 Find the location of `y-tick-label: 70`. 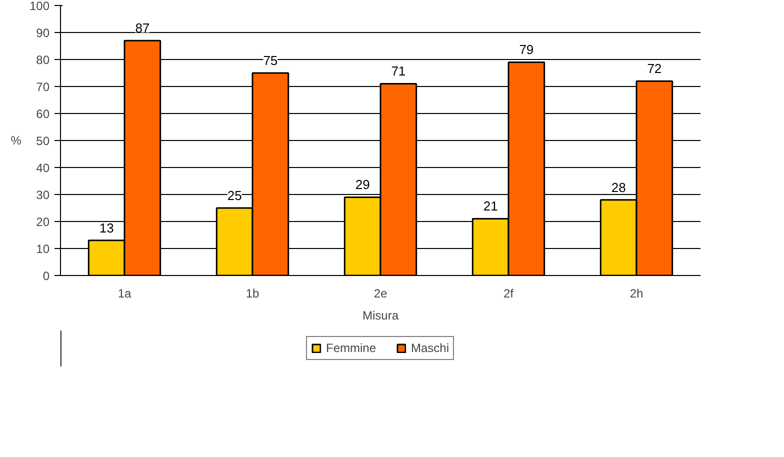

y-tick-label: 70 is located at coordinates (43, 87).